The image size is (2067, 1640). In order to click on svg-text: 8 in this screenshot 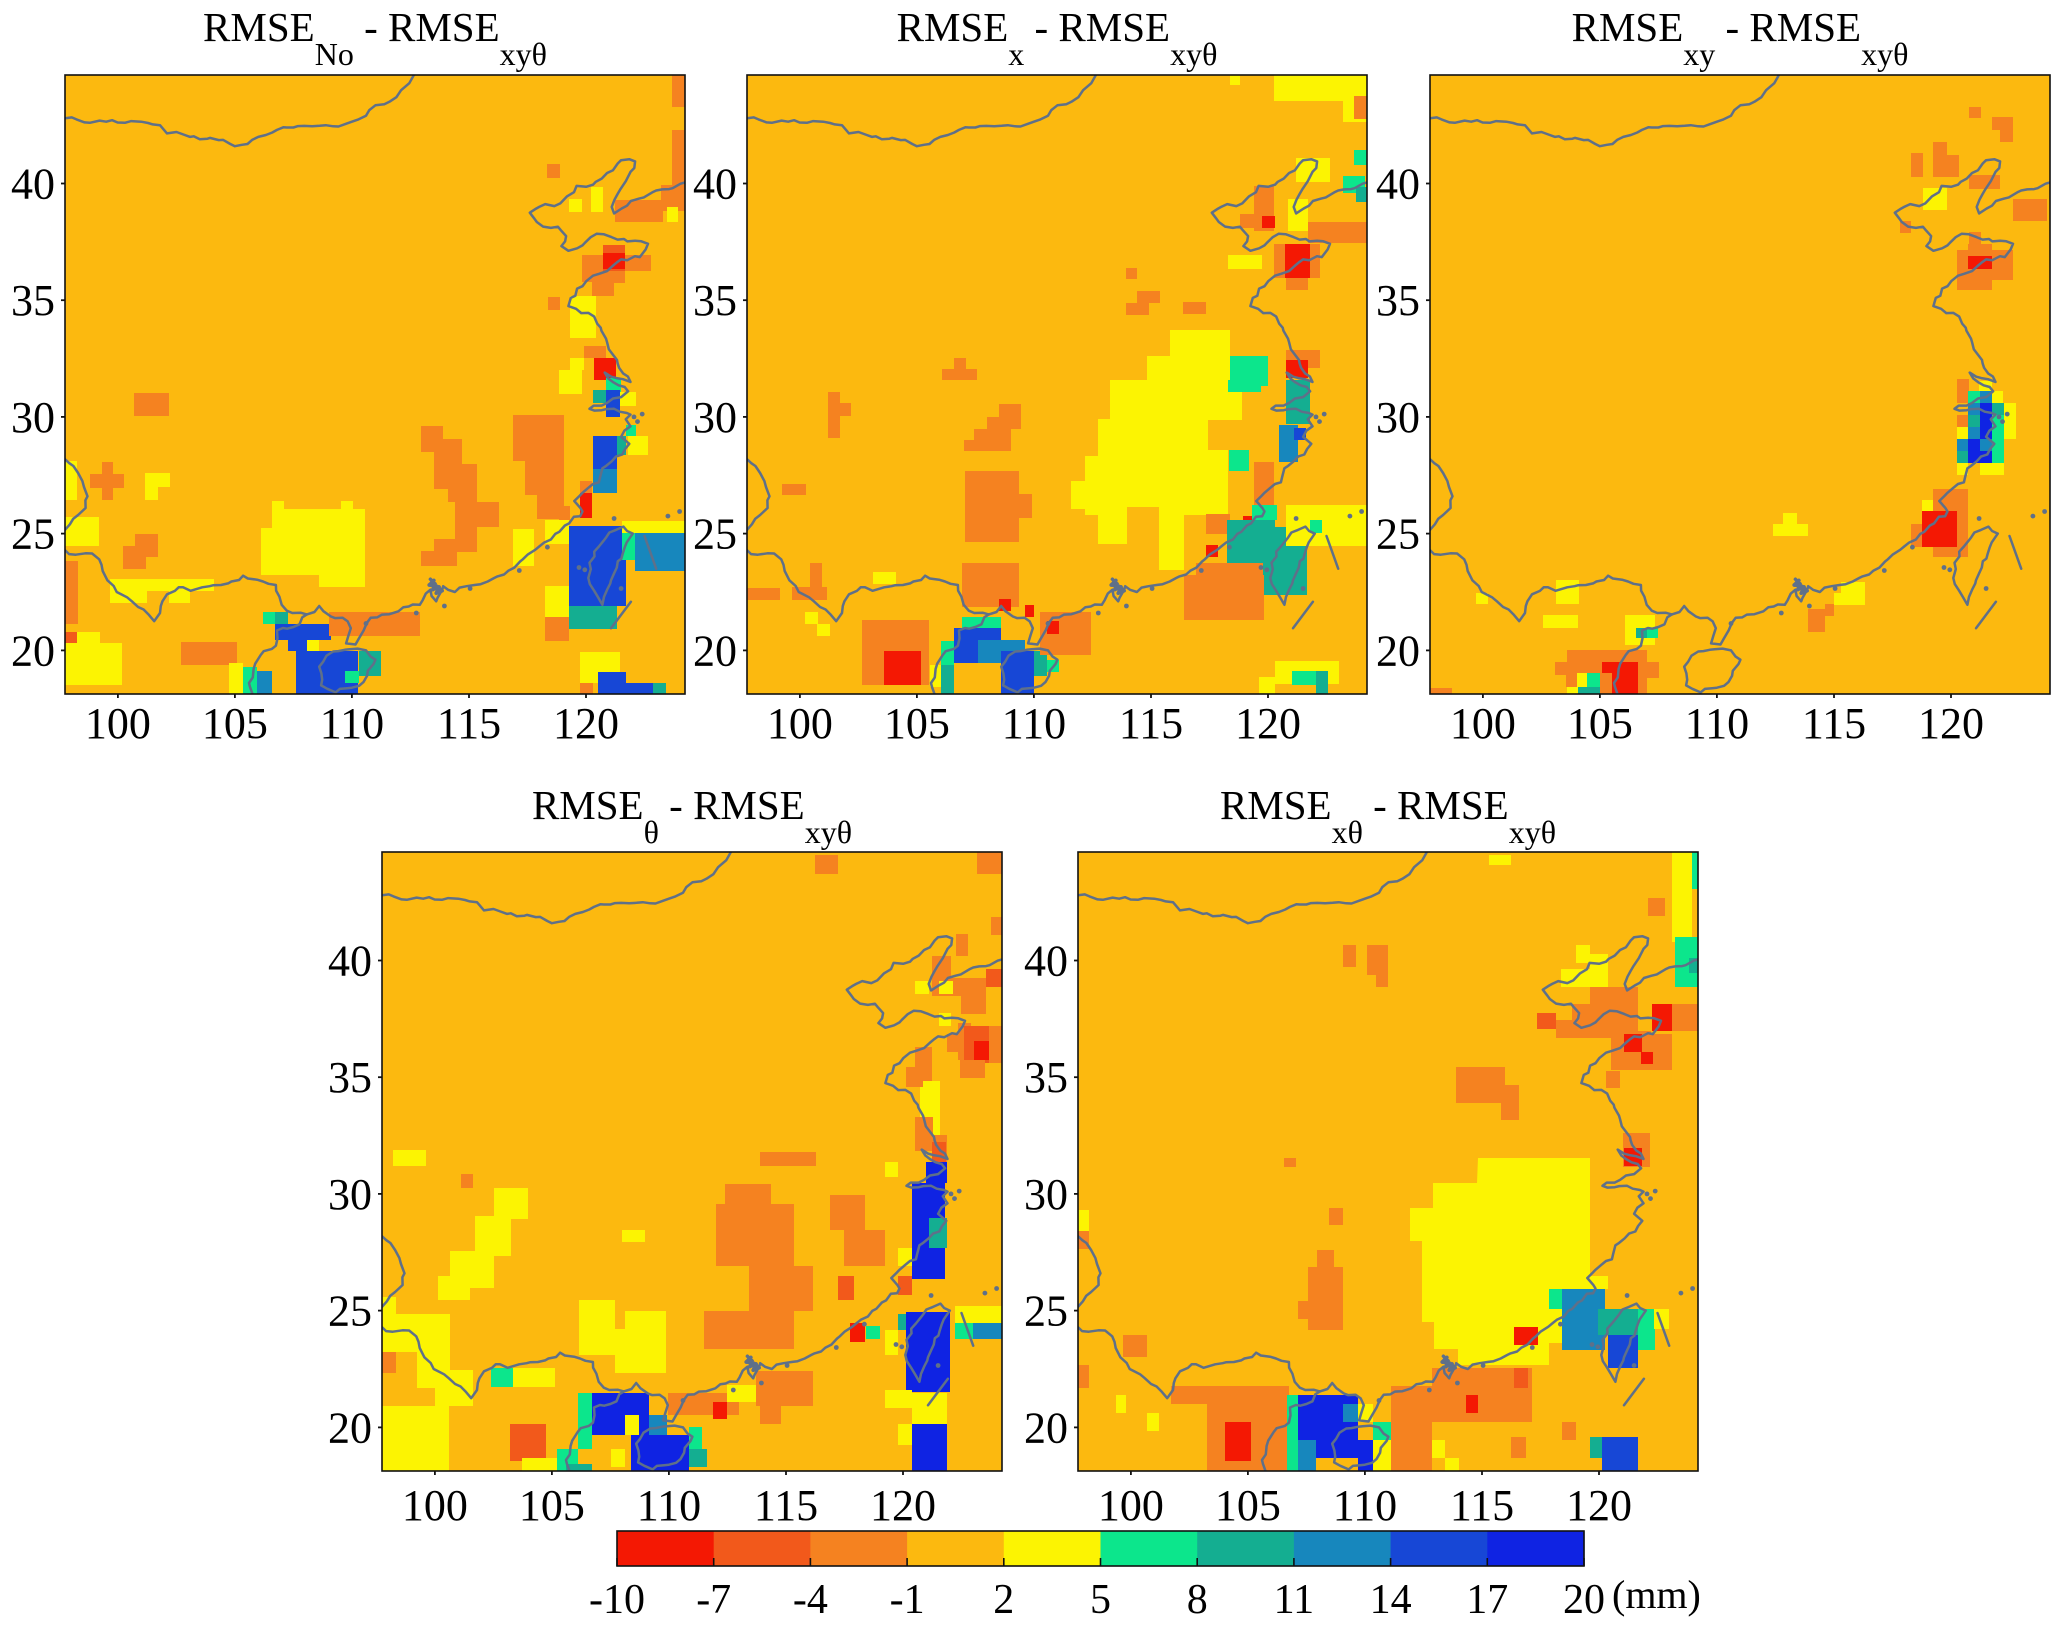, I will do `click(1197, 1600)`.